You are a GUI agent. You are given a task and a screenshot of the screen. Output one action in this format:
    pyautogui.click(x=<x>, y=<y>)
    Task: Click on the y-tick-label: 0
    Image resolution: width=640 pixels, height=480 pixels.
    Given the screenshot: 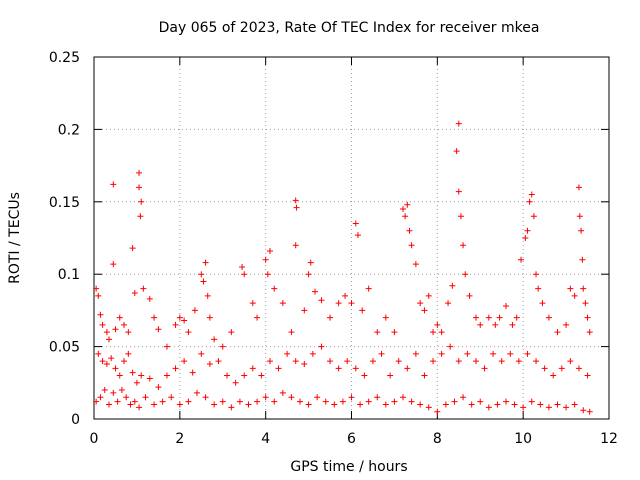 What is the action you would take?
    pyautogui.click(x=75, y=420)
    